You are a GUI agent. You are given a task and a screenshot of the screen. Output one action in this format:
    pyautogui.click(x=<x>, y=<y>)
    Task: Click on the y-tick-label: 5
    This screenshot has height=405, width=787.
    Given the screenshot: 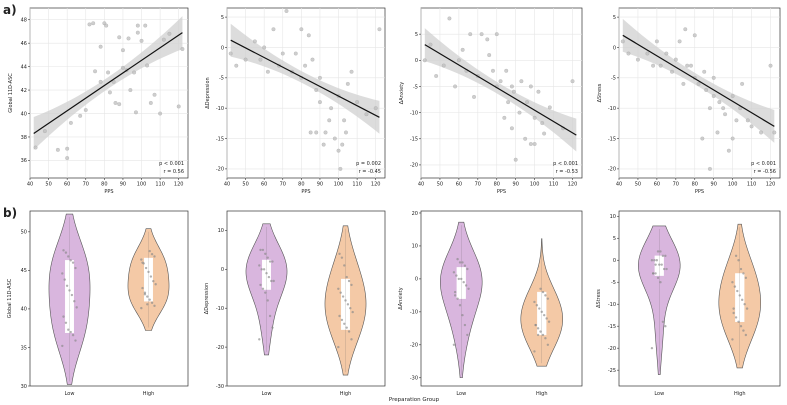 What is the action you would take?
    pyautogui.click(x=416, y=35)
    